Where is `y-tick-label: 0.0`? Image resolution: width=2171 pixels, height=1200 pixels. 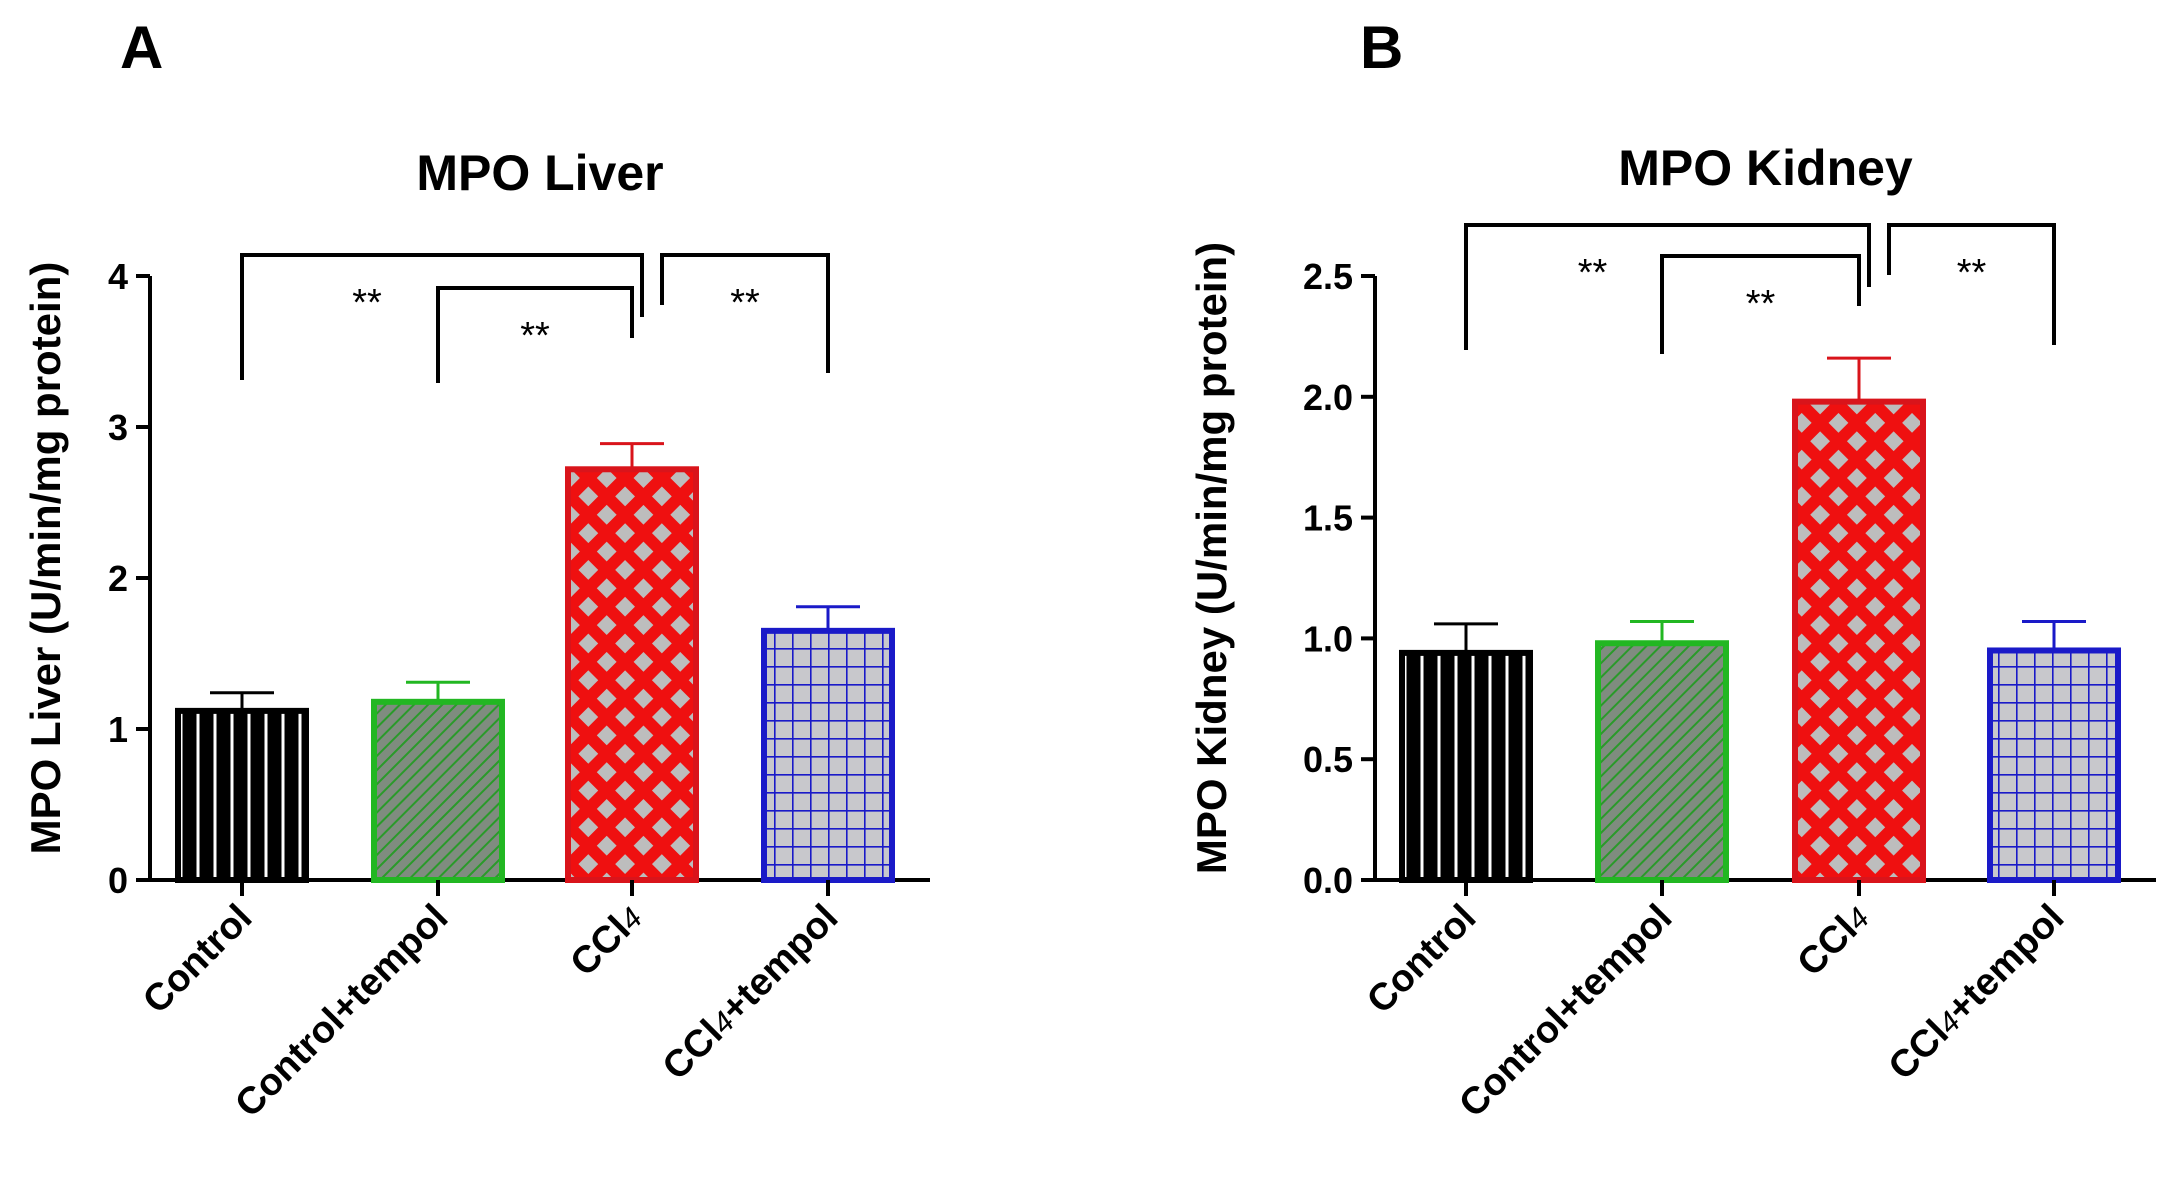 y-tick-label: 0.0 is located at coordinates (1328, 880).